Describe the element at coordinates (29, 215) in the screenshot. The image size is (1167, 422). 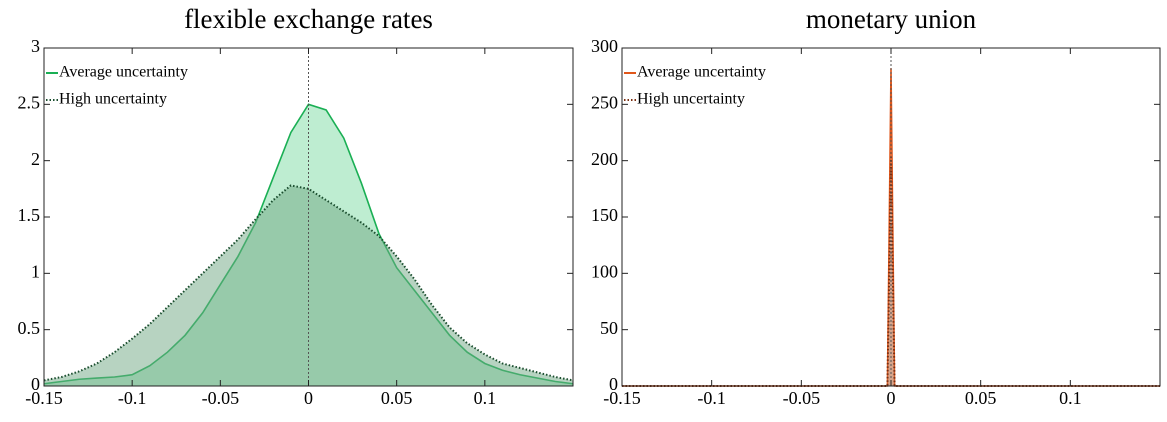
I see `y-tick-label: 1.5` at that location.